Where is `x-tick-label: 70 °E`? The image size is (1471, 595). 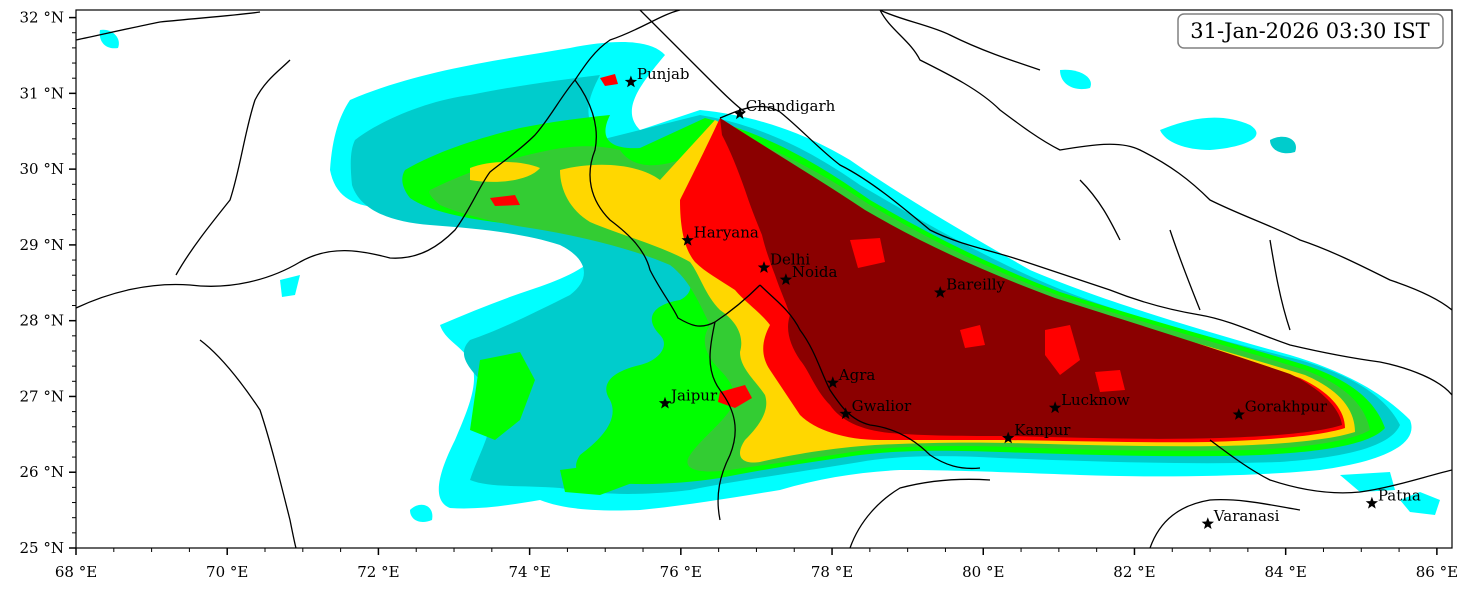 x-tick-label: 70 °E is located at coordinates (227, 572).